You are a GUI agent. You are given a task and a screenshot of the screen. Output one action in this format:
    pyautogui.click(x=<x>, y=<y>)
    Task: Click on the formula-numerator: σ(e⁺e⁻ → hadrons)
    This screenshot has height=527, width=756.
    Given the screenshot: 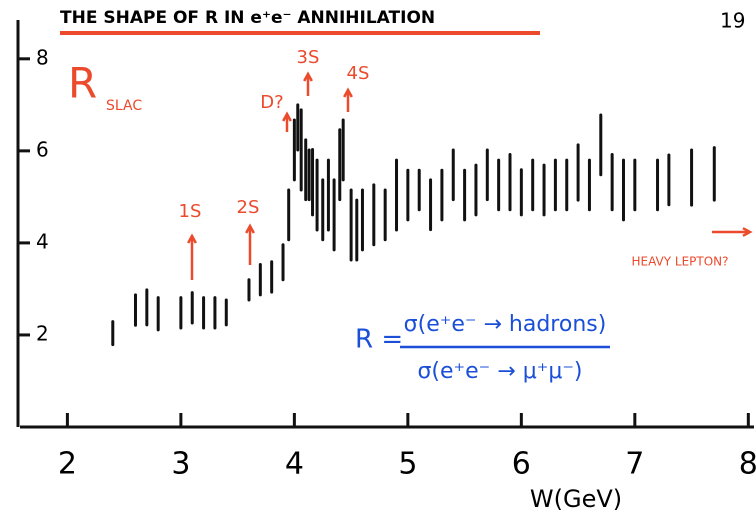 What is the action you would take?
    pyautogui.click(x=505, y=324)
    